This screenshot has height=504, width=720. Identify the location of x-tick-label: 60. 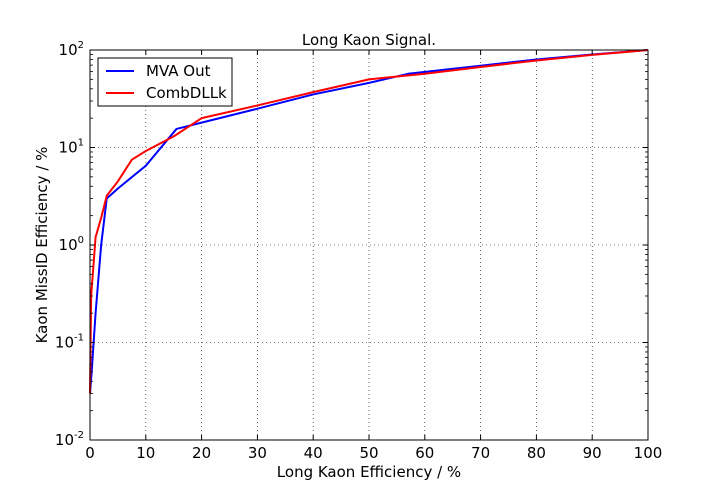
(424, 453).